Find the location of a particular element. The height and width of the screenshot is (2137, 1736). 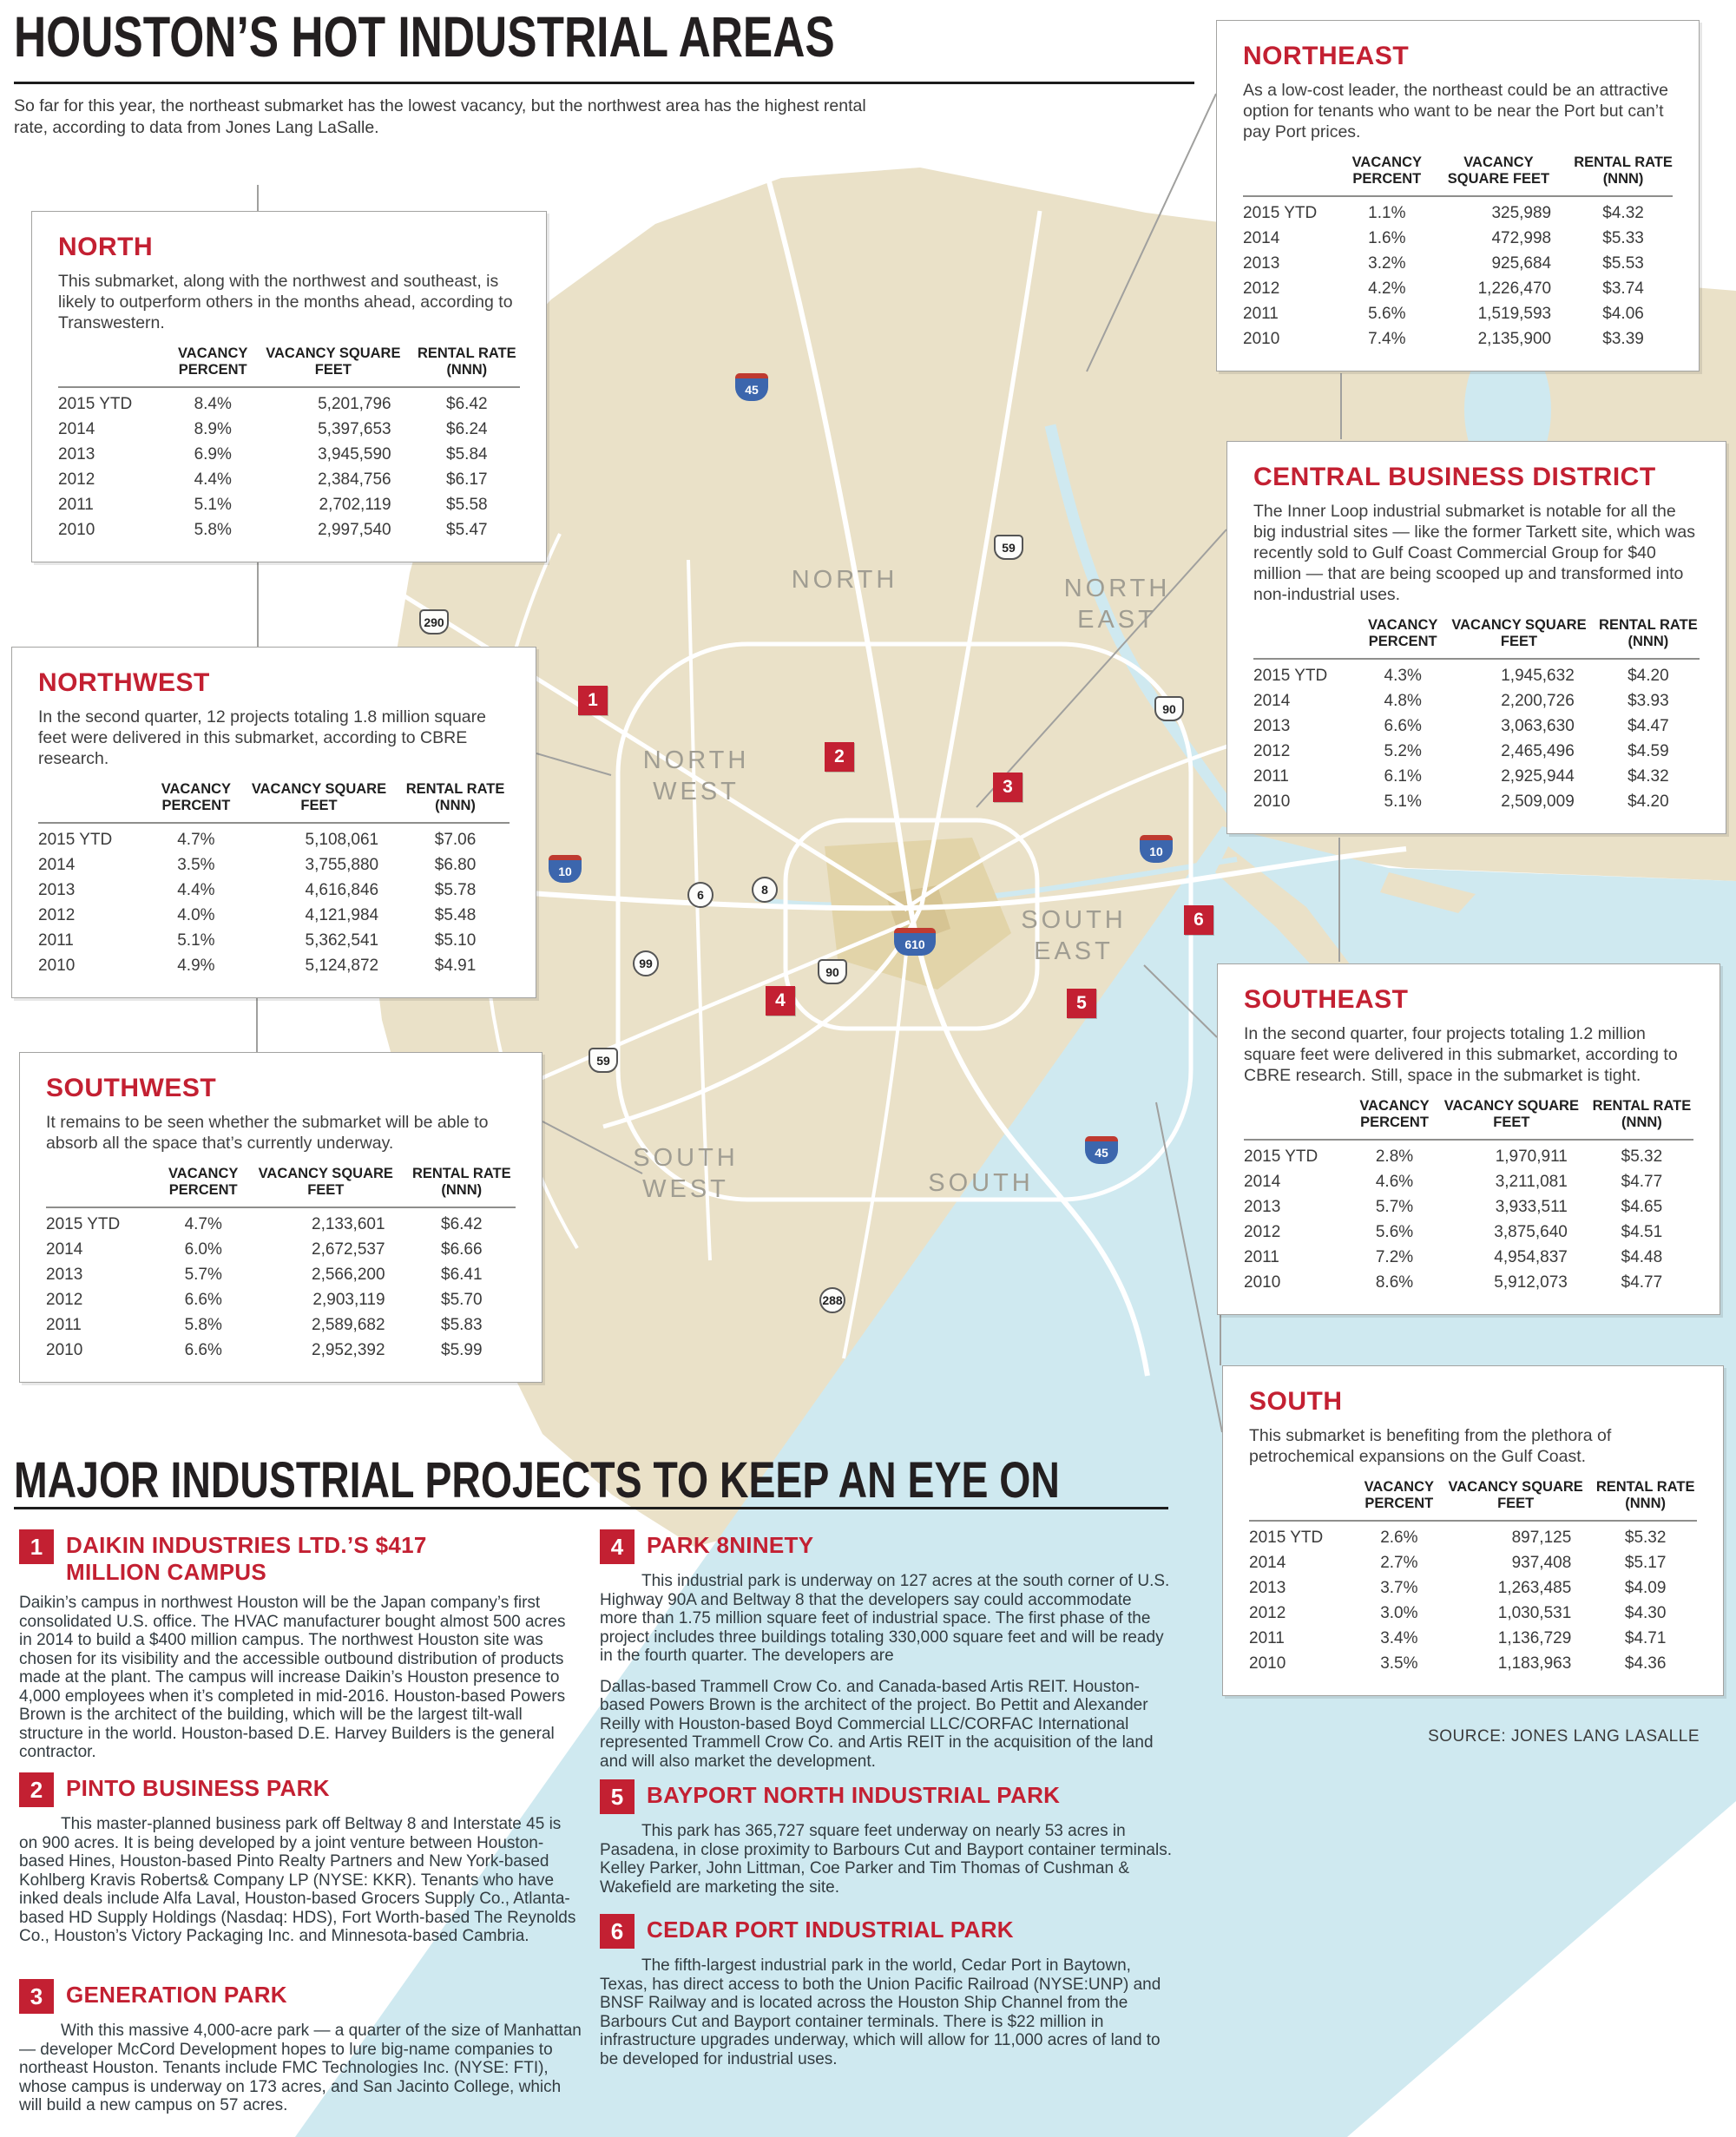

vacancy-sqft-cell: 3,945,590 is located at coordinates (354, 454).